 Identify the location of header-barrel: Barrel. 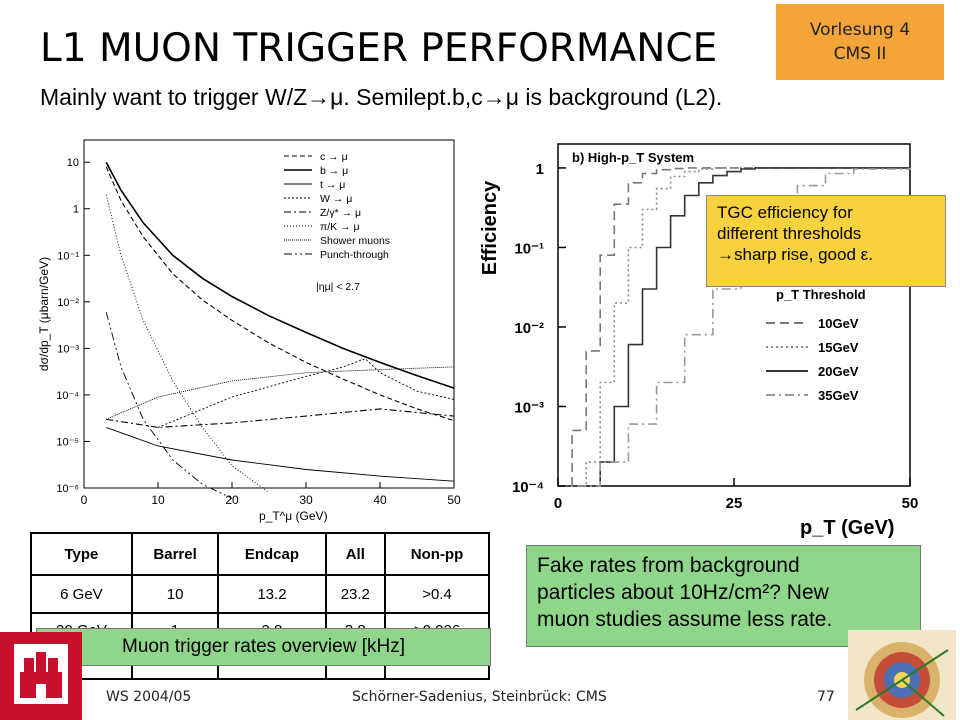
(175, 554).